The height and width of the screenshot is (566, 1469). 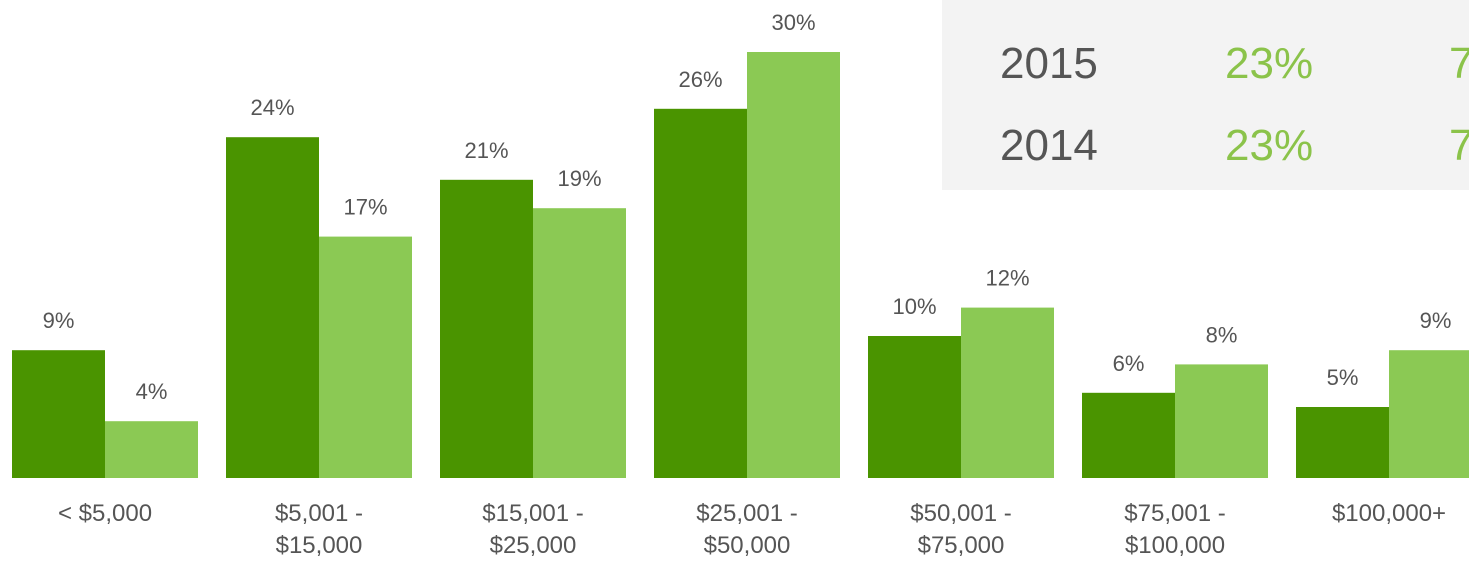 I want to click on legend-row-2014: 2014 23% 7, so click(x=1205, y=146).